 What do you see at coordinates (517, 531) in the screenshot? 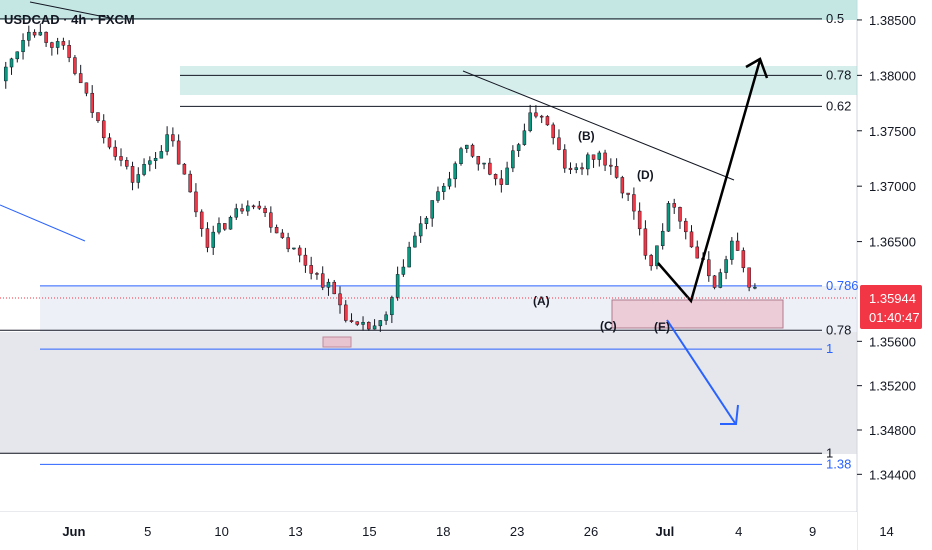
I see `time-tick-label: 23` at bounding box center [517, 531].